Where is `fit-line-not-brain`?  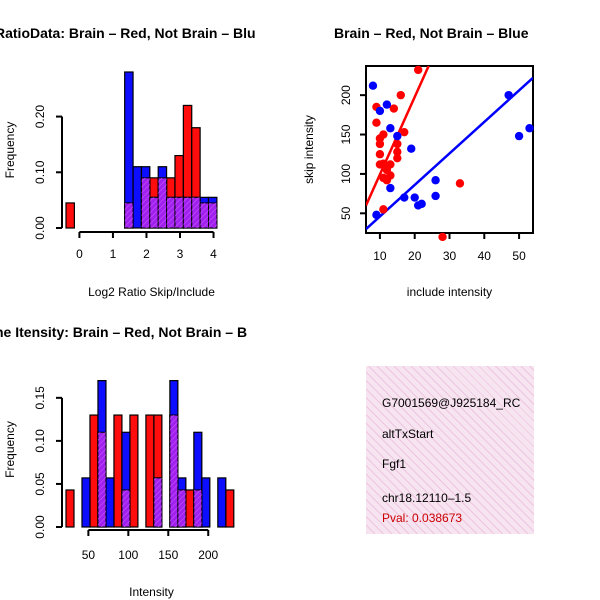 fit-line-not-brain is located at coordinates (449, 153).